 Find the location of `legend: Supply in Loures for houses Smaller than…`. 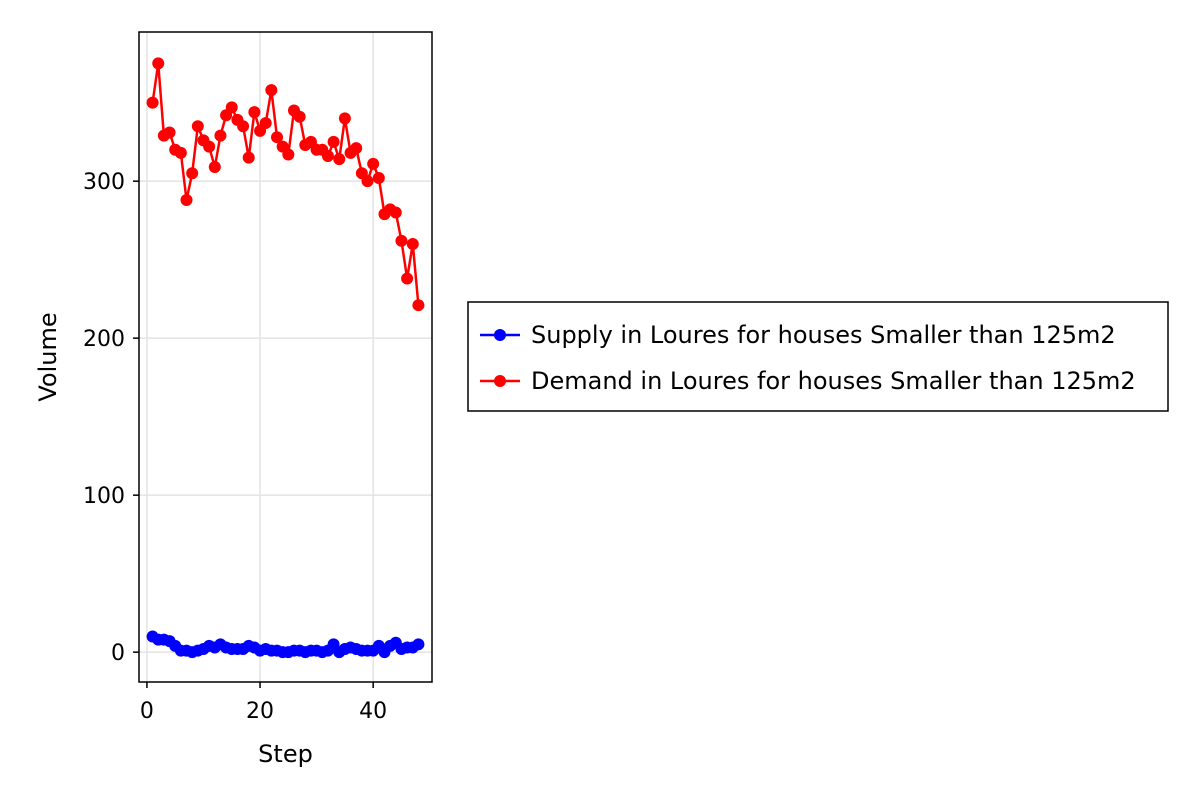

legend: Supply in Loures for houses Smaller than… is located at coordinates (818, 356).